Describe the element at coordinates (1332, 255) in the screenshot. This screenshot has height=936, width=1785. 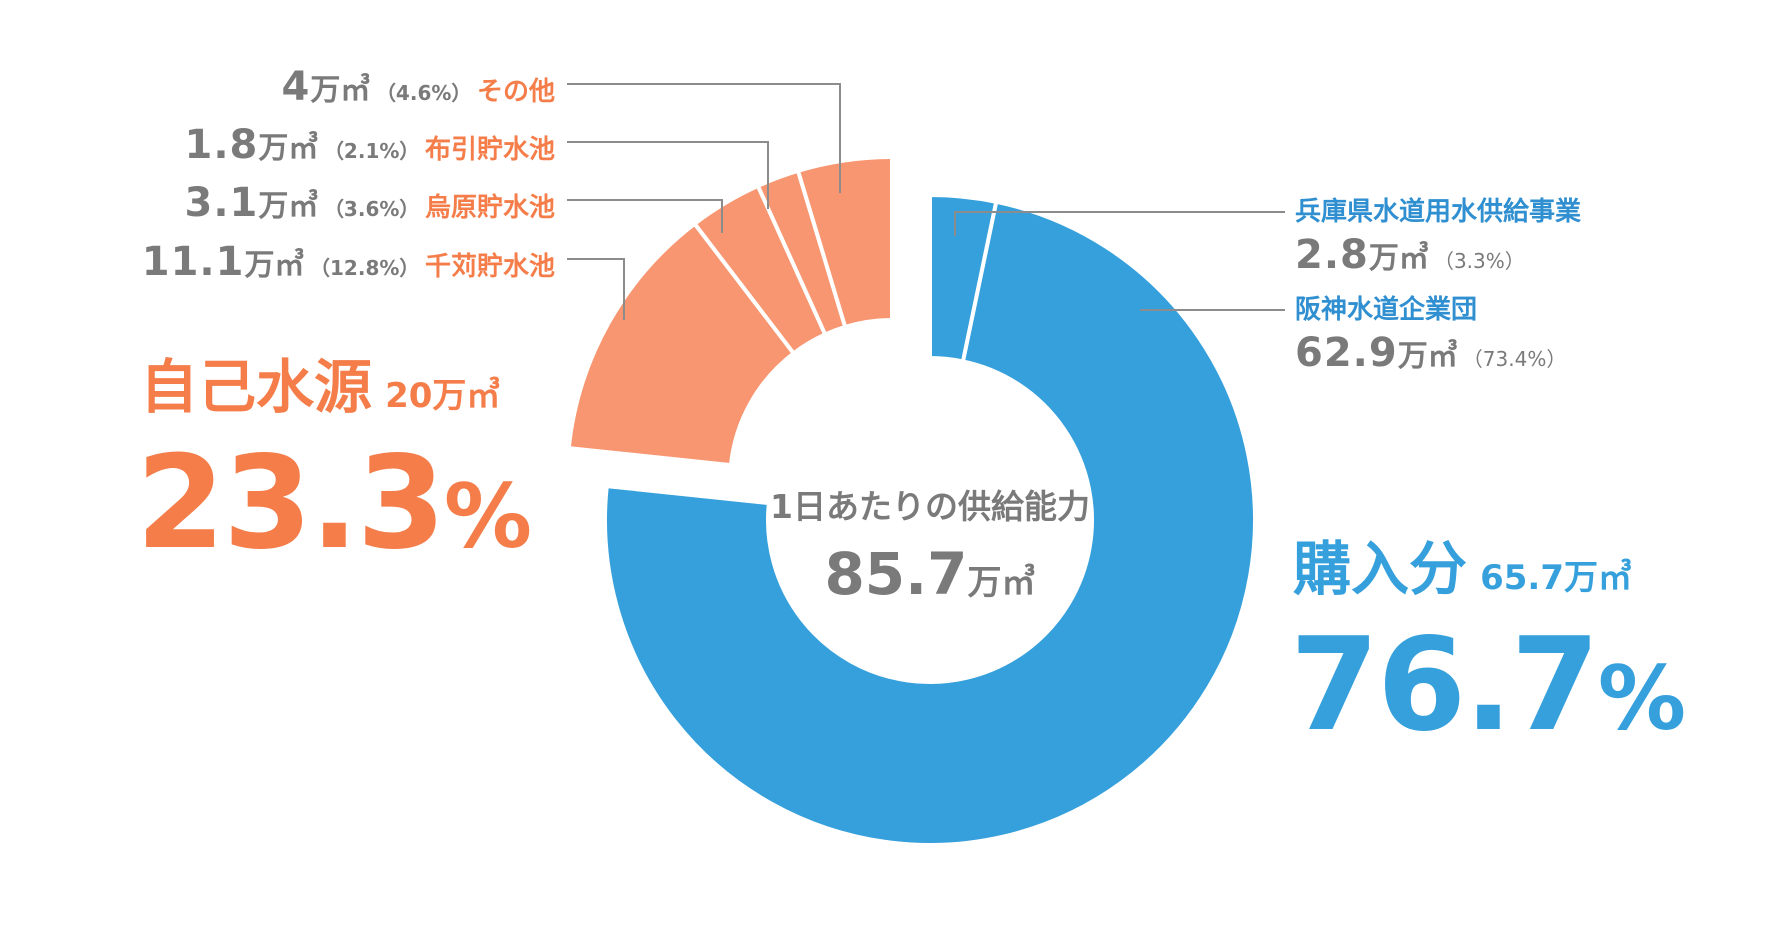
I see `label-hyogo-amount: 2.8` at that location.